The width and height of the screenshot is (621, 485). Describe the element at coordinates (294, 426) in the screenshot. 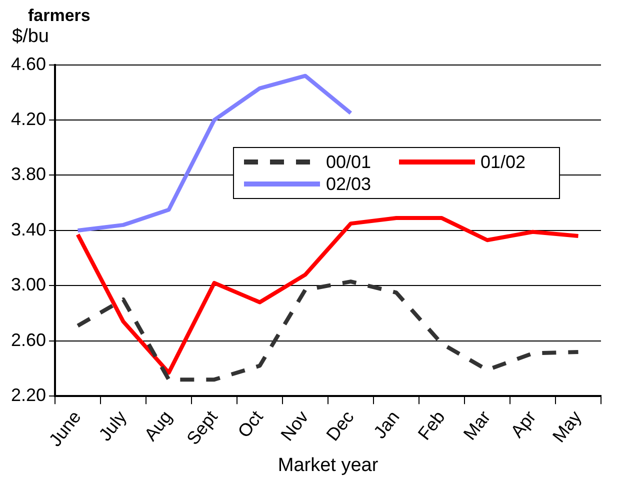

I see `x-tick-label: Nov` at that location.